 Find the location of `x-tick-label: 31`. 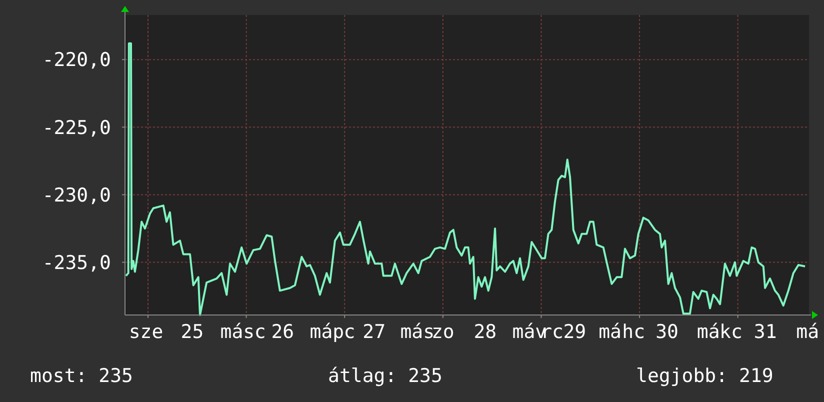

x-tick-label: 31 is located at coordinates (765, 332).